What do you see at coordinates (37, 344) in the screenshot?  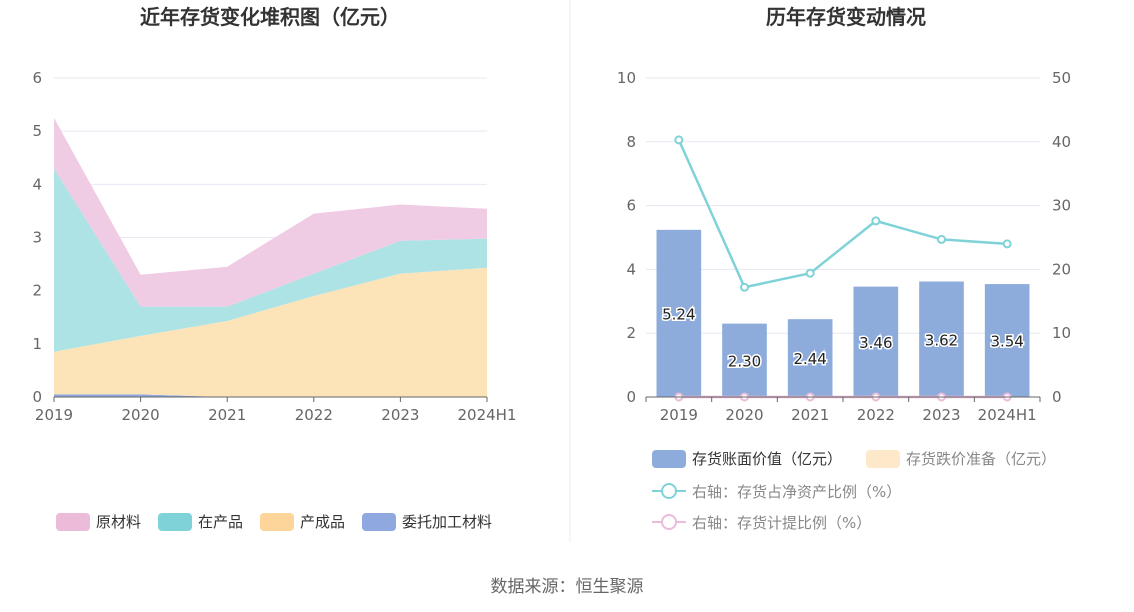 I see `left-y-tick-label: 1` at bounding box center [37, 344].